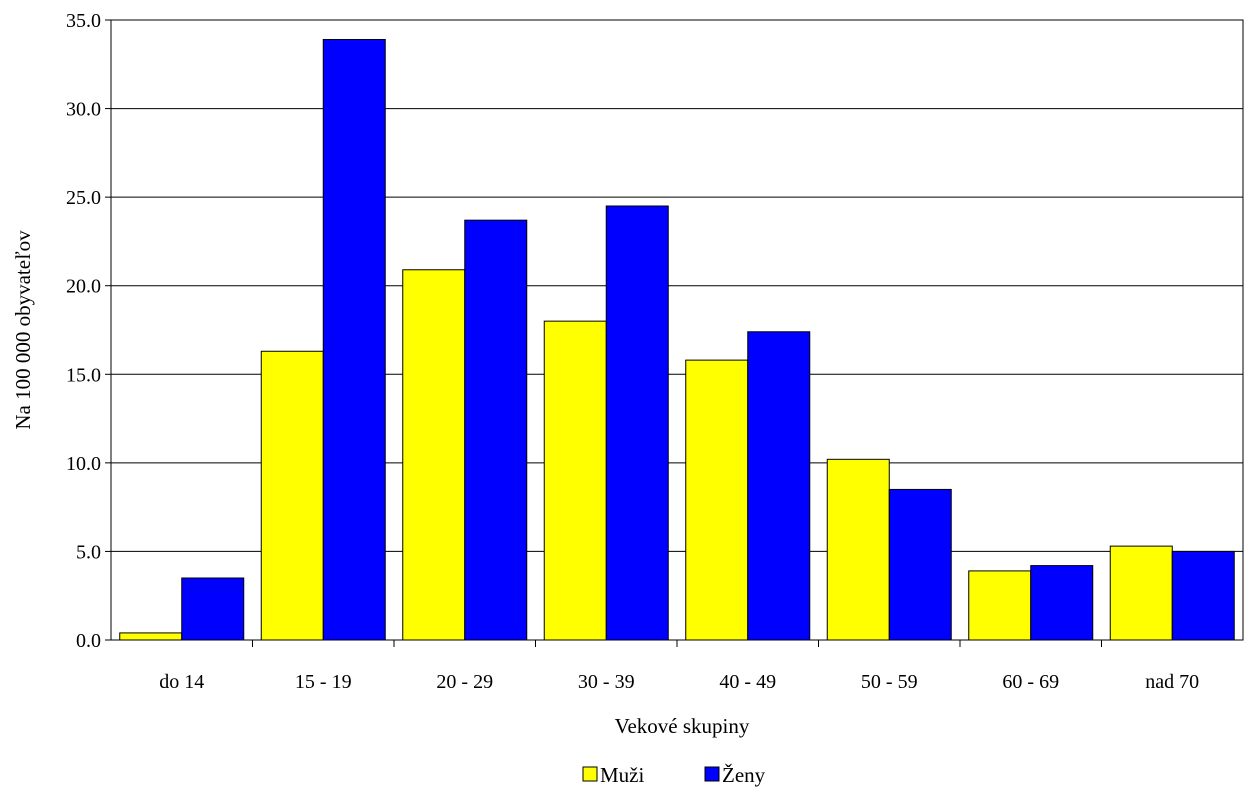  Describe the element at coordinates (744, 775) in the screenshot. I see `legend-label-zeny: Ženy` at that location.